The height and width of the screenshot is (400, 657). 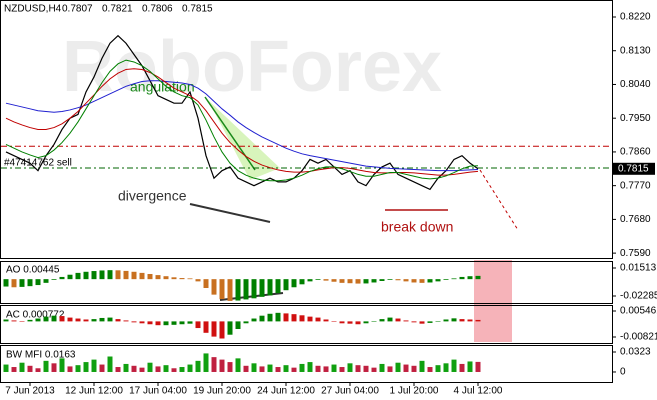 What do you see at coordinates (33, 9) in the screenshot?
I see `symbol: NZDUSD,H4` at bounding box center [33, 9].